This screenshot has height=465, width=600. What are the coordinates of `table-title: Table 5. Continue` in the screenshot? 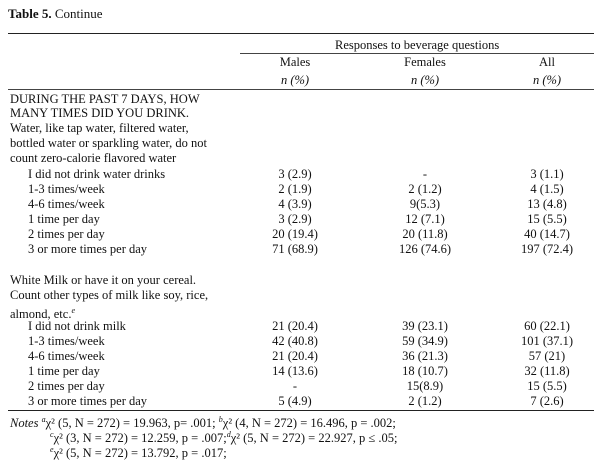 It's located at (55, 14).